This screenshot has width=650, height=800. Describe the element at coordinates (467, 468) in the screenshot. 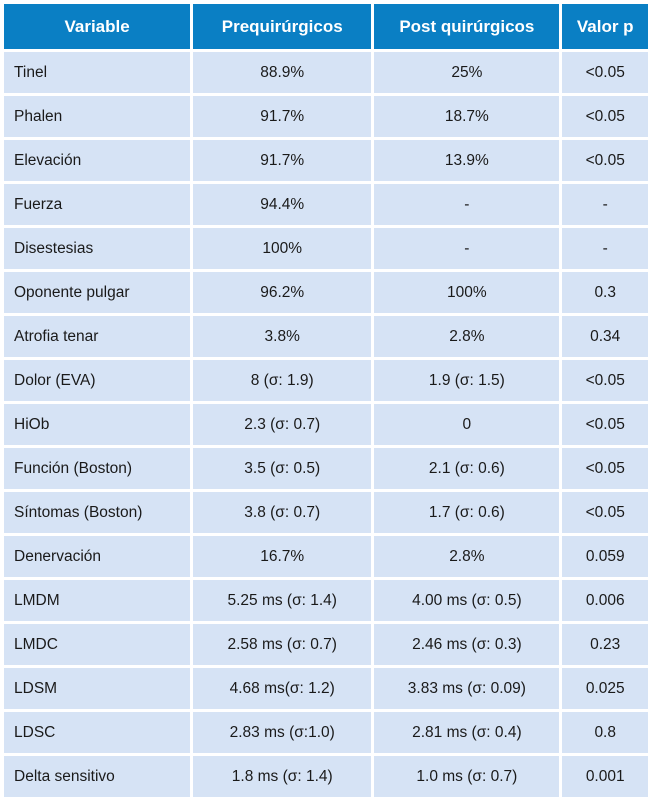

I see `post-cell: 2.1 (σ: 0.6)` at that location.